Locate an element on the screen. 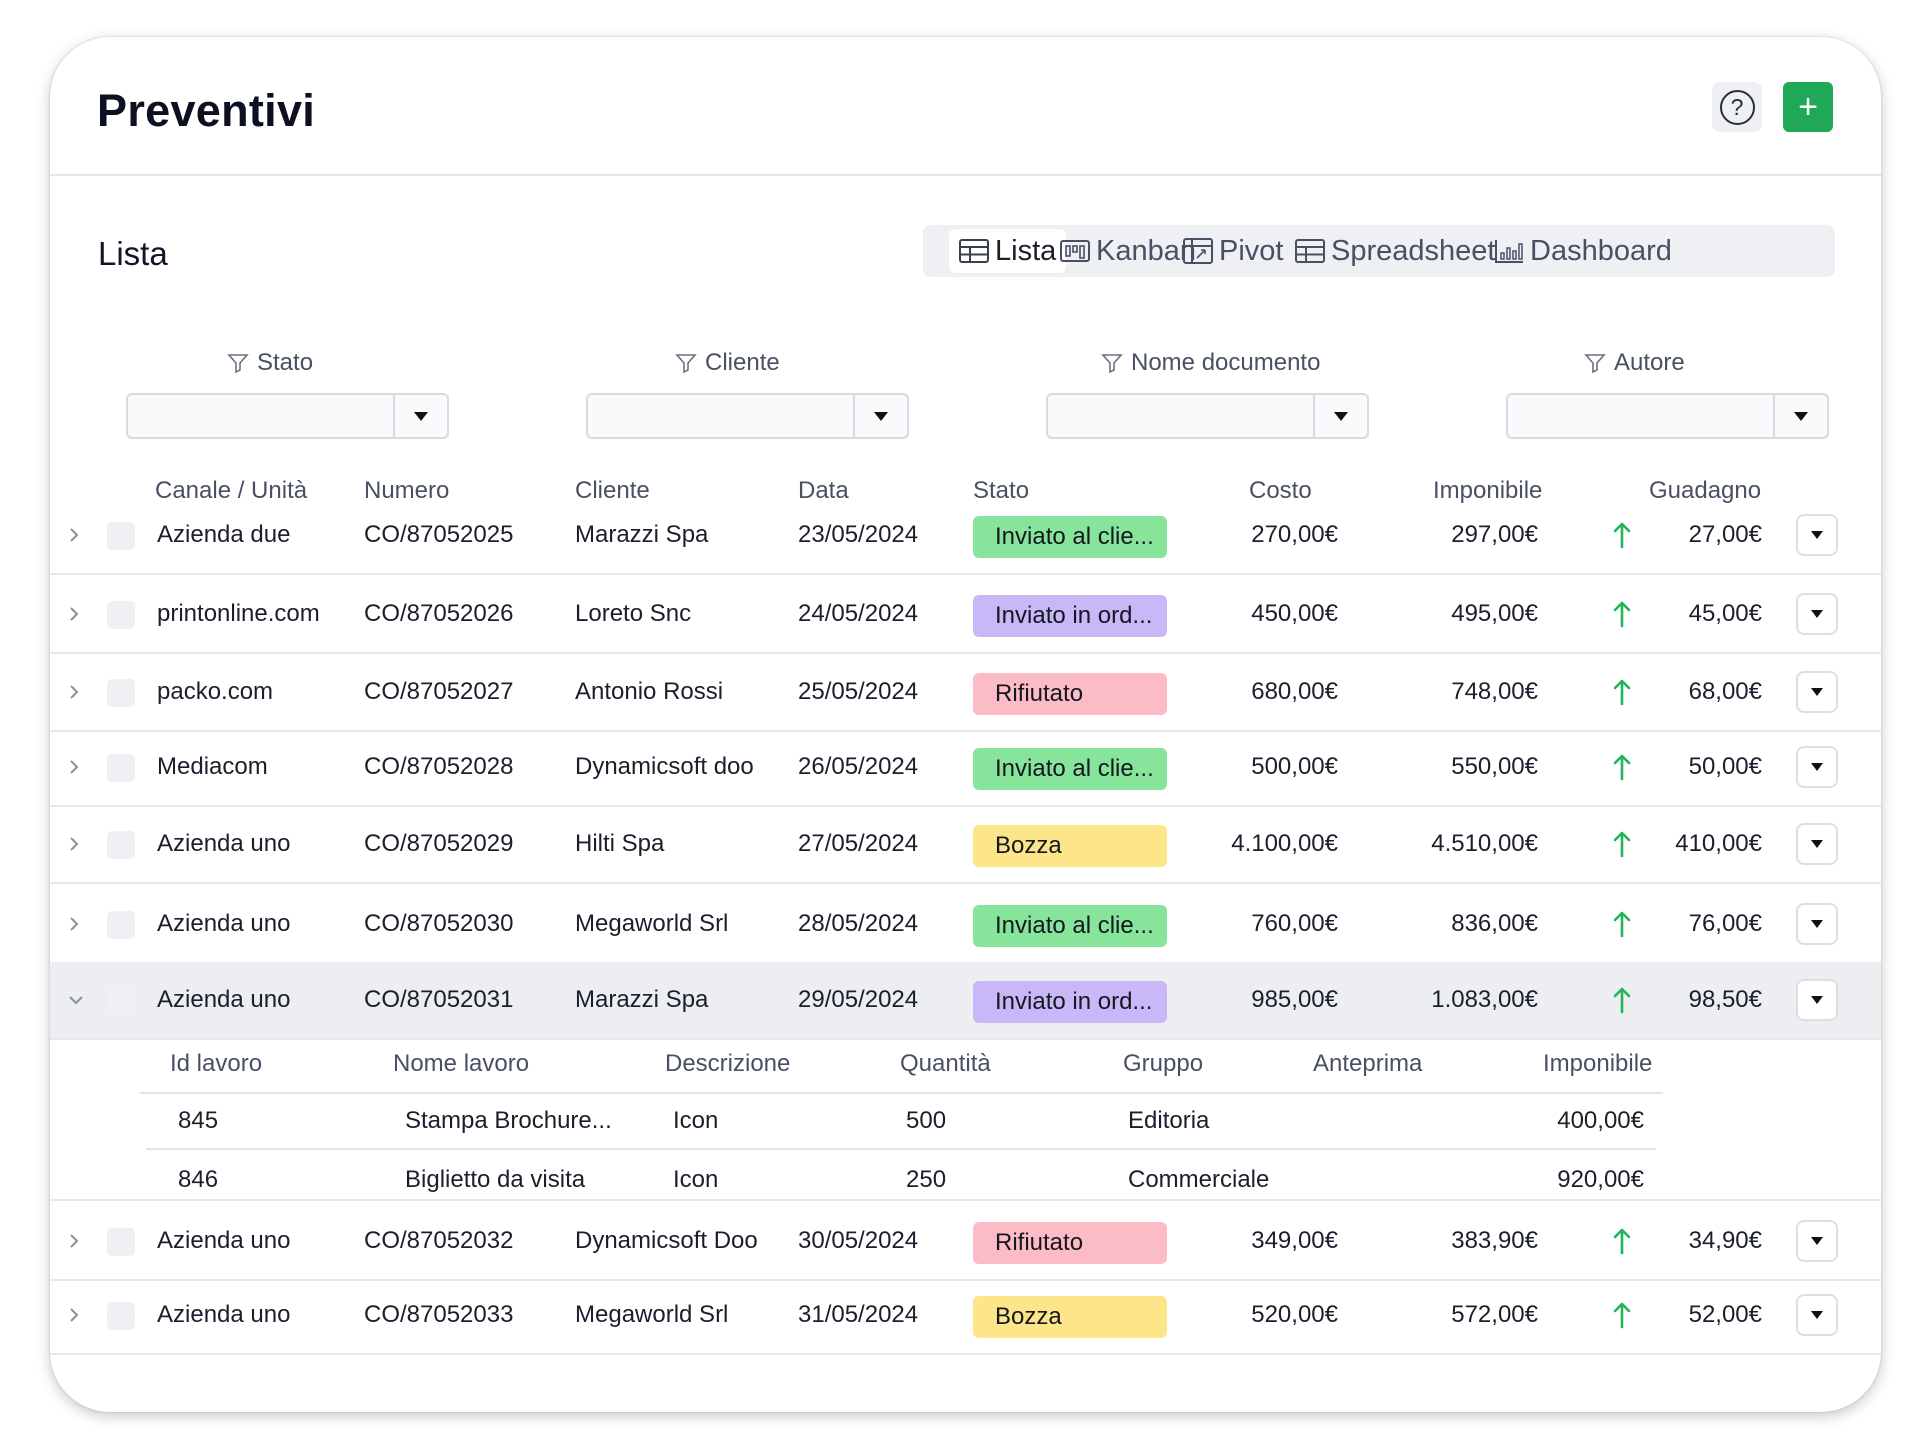  add-button: + is located at coordinates (1808, 107).